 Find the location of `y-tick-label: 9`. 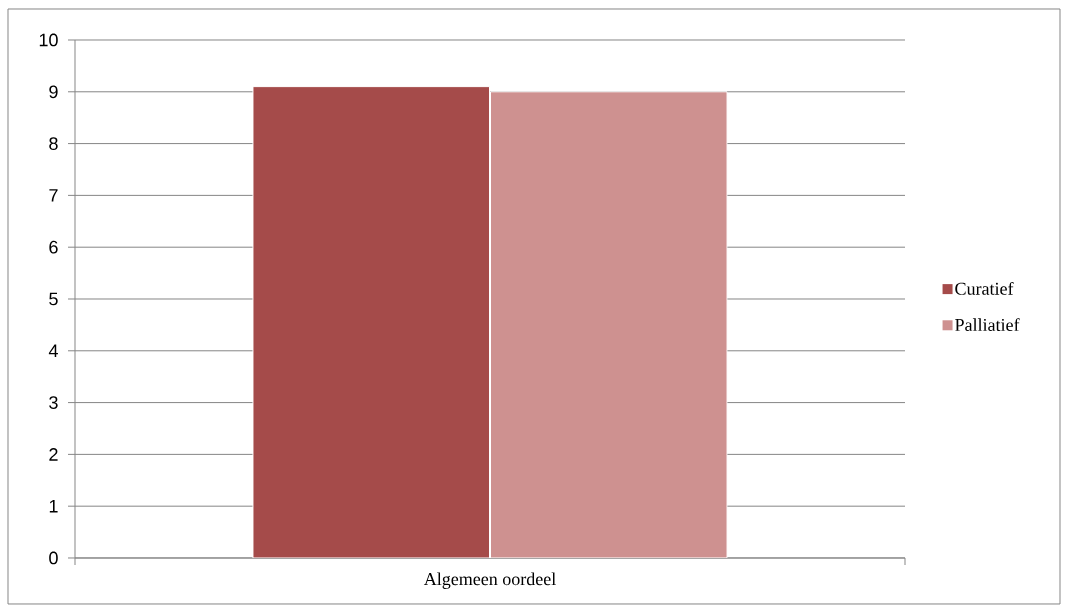

y-tick-label: 9 is located at coordinates (53, 92).